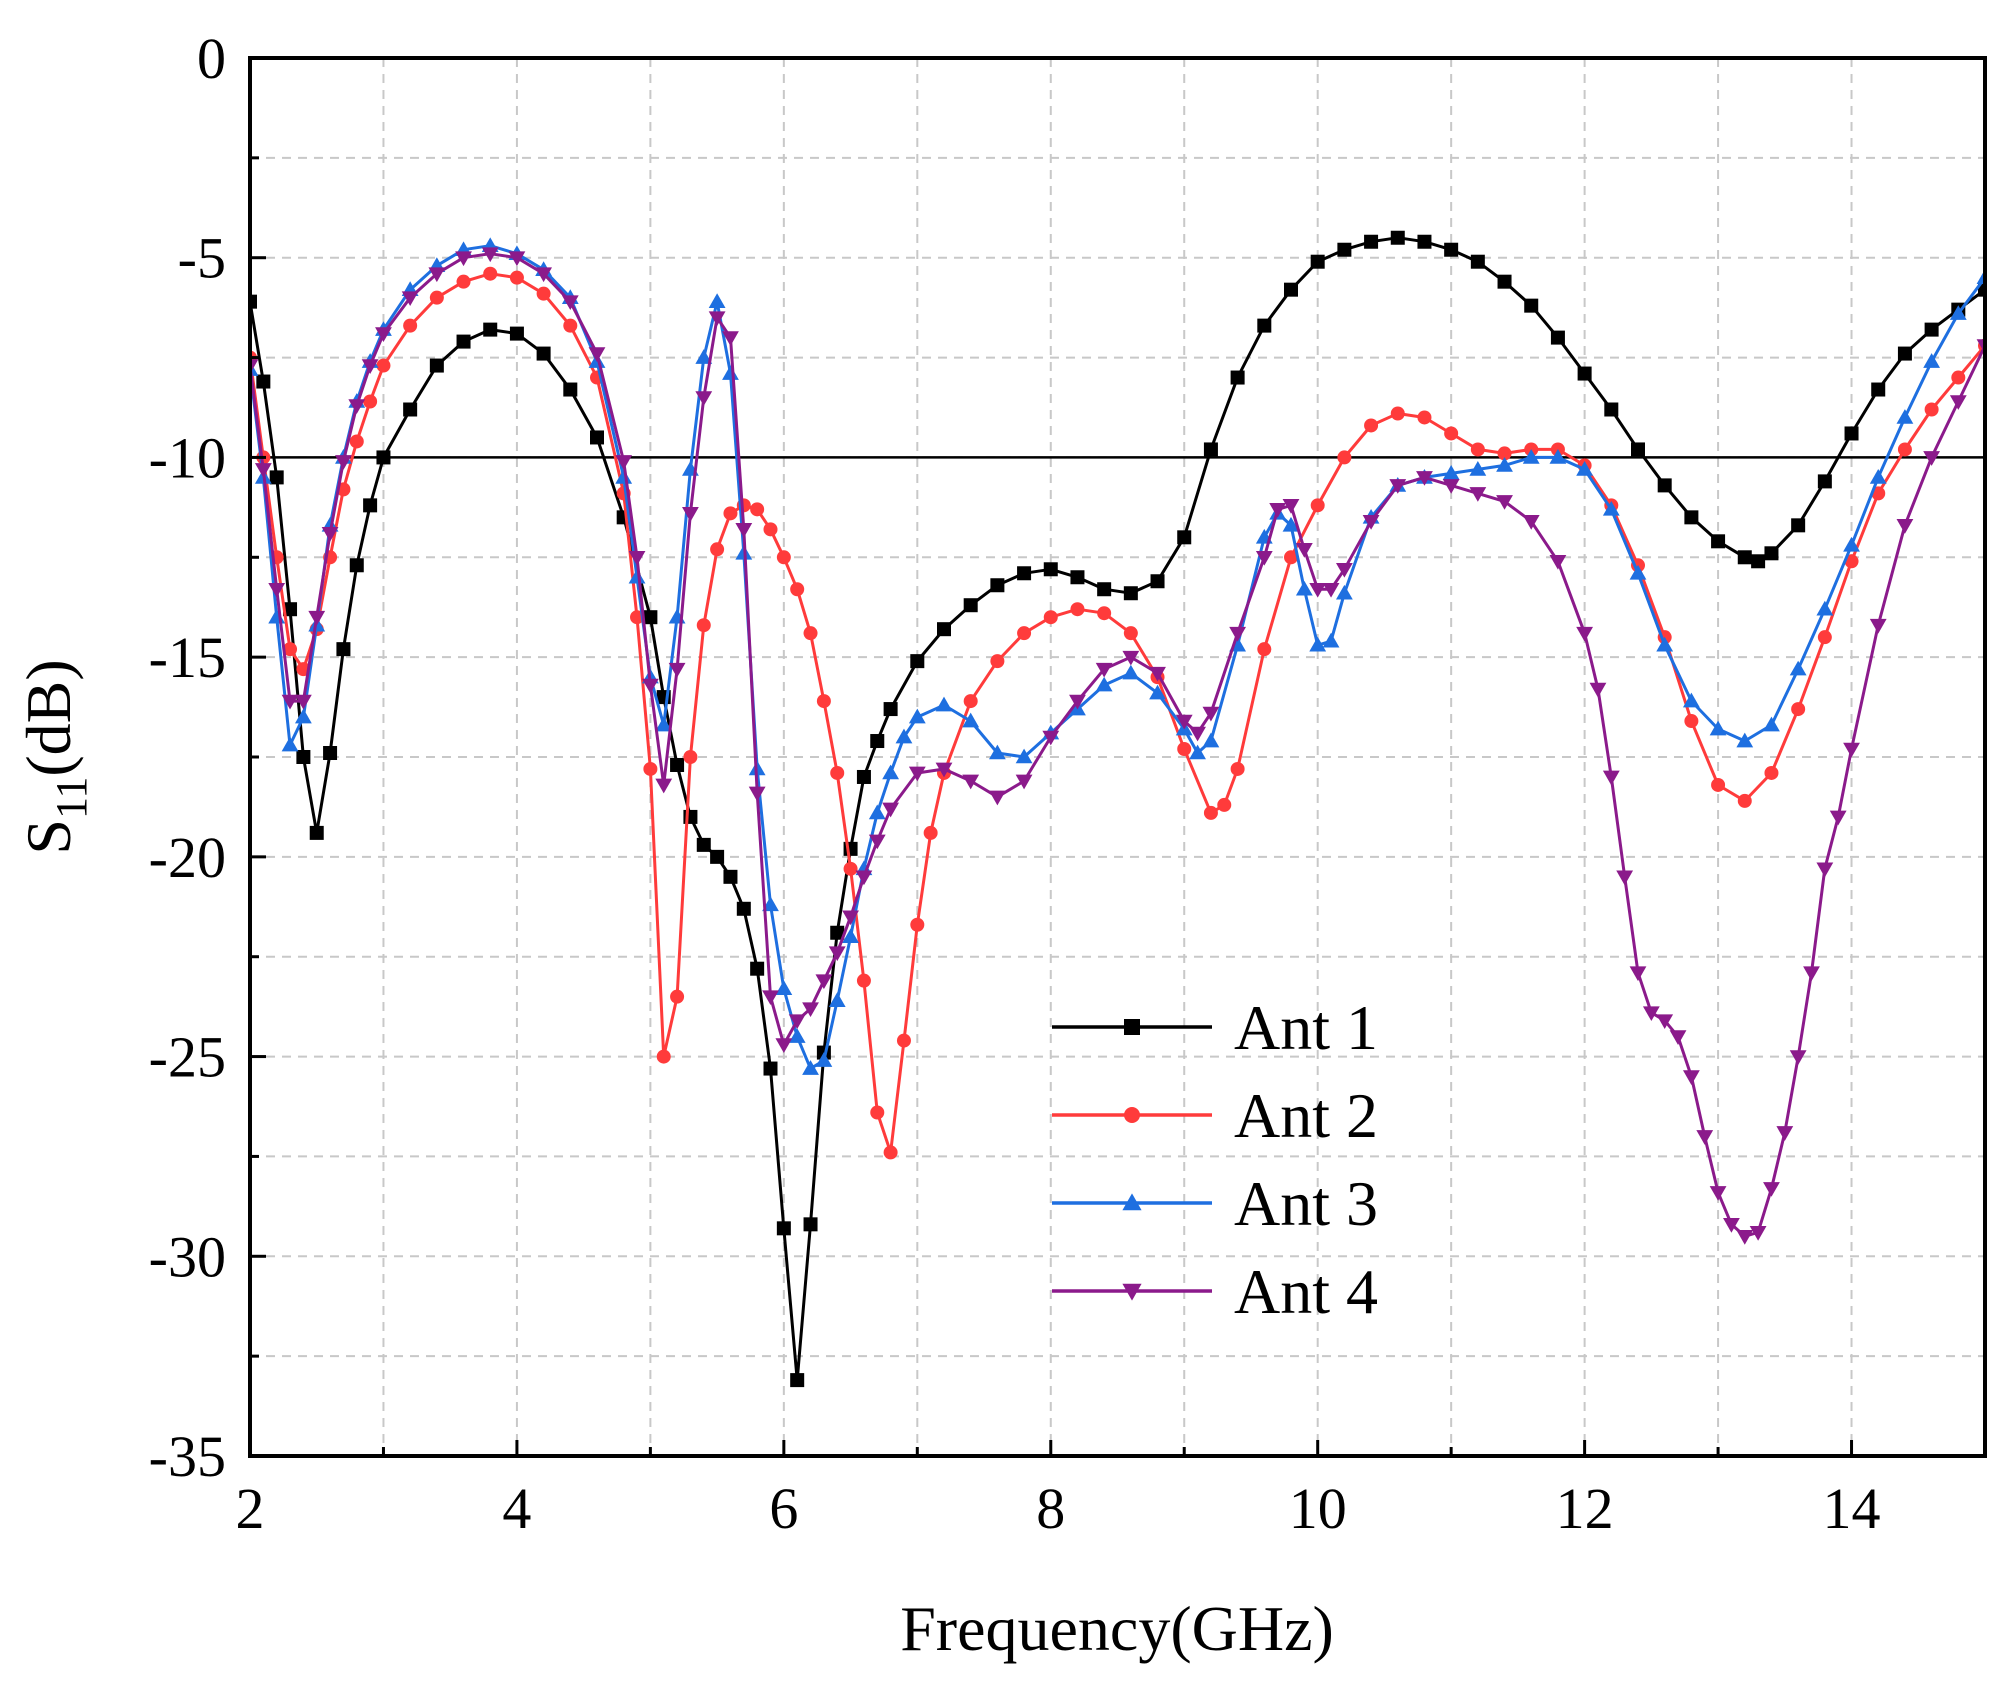 The height and width of the screenshot is (1700, 2007). Describe the element at coordinates (1318, 1508) in the screenshot. I see `x-tick-label: 10` at that location.